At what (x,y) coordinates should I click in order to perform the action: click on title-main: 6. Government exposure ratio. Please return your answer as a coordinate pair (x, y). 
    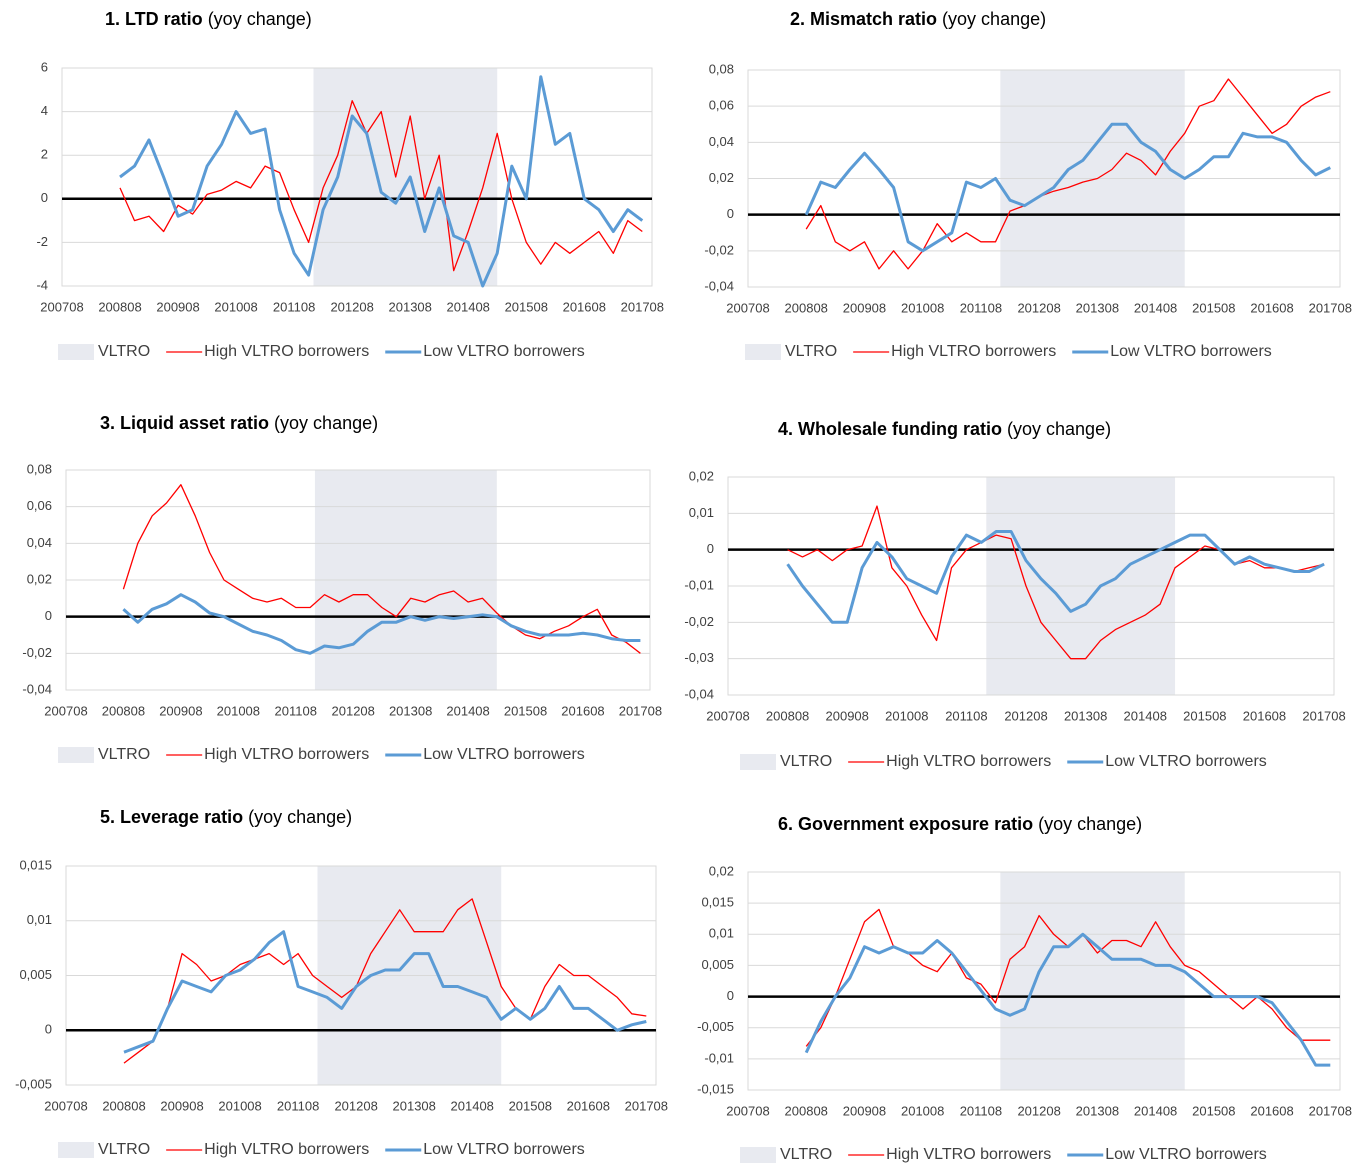
    Looking at the image, I should click on (905, 824).